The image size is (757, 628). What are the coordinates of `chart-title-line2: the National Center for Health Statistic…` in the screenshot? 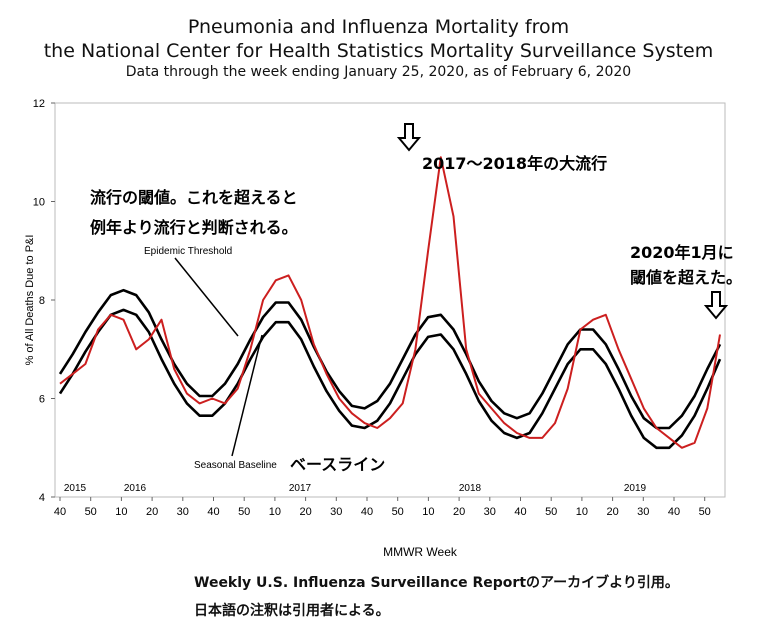 It's located at (378, 51).